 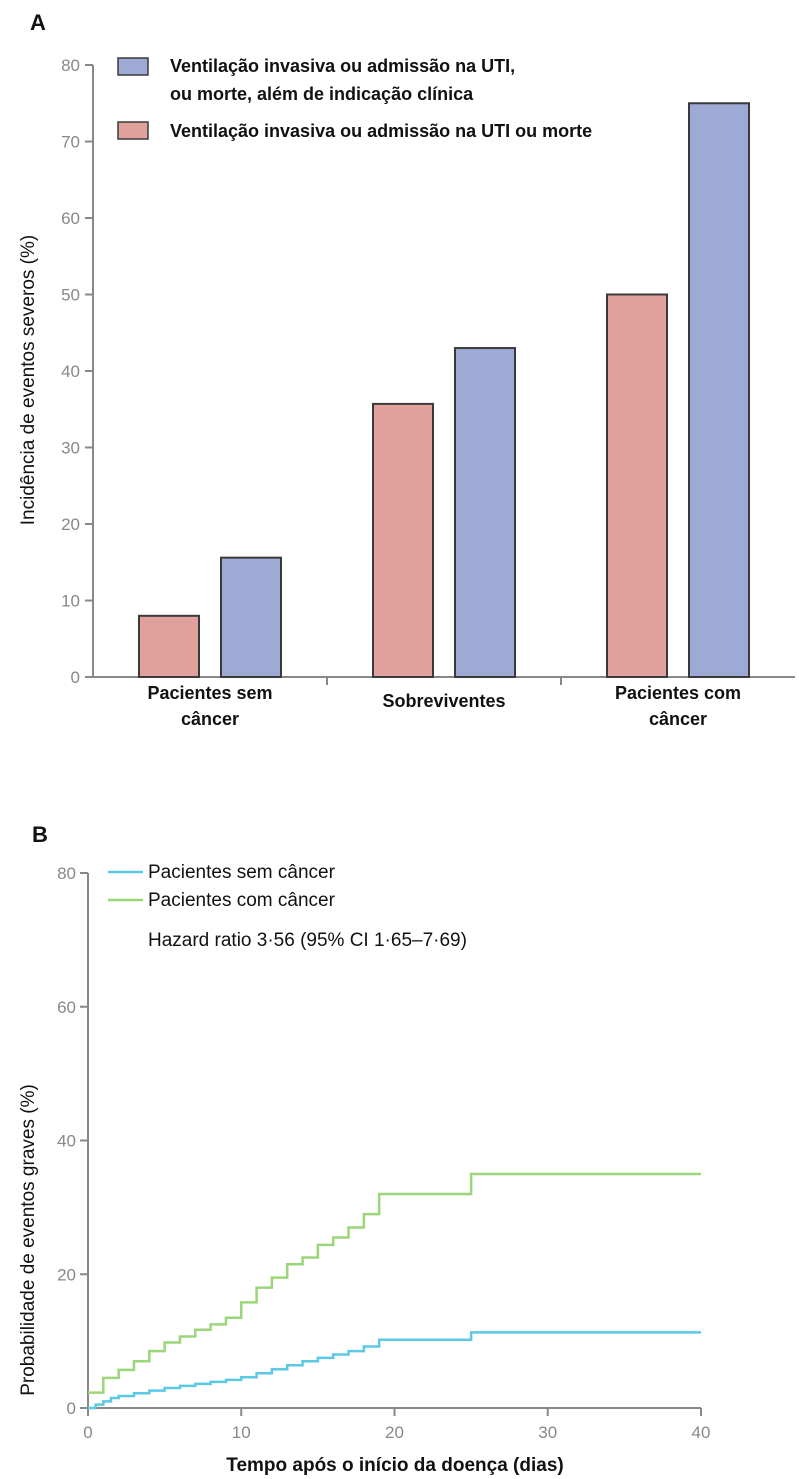 What do you see at coordinates (66, 873) in the screenshot?
I see `b-y-tick-label: 80` at bounding box center [66, 873].